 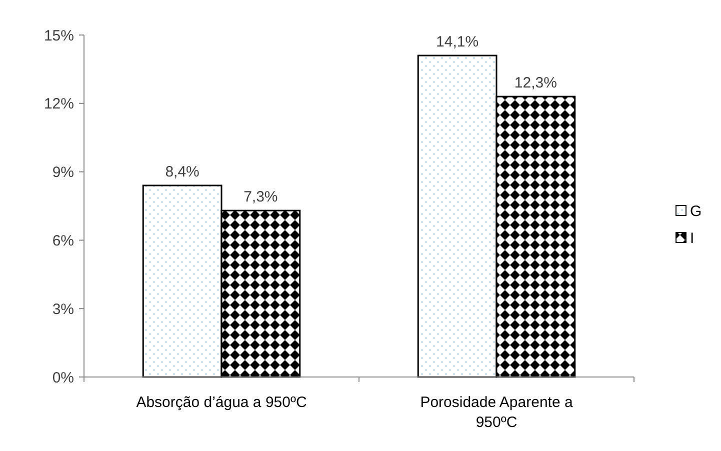 I want to click on x-tick-label: Absorção d’água a 950ºC, so click(x=221, y=402).